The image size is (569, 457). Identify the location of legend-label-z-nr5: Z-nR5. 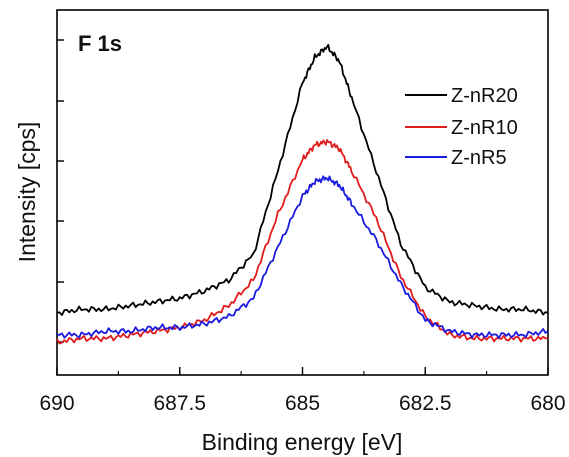
(479, 158).